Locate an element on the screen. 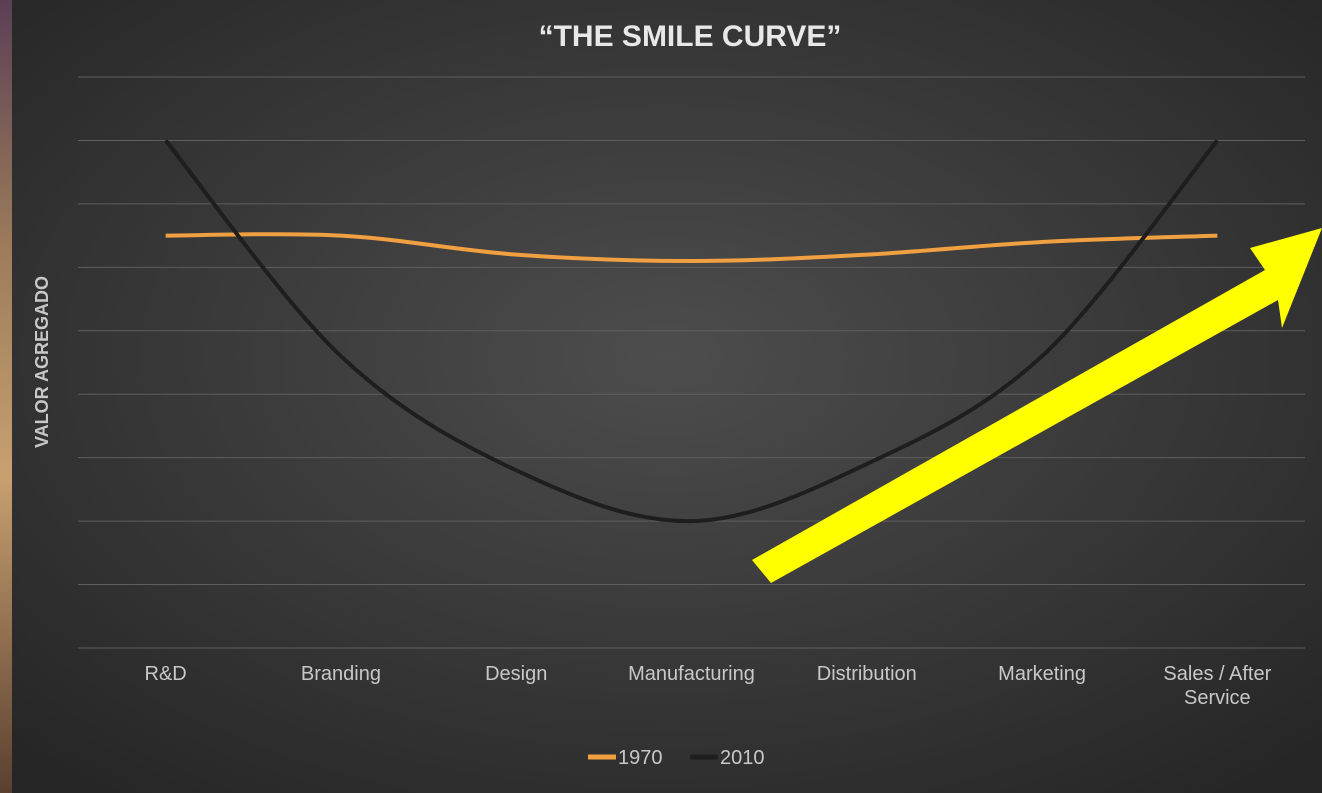  legend-label: 2010 is located at coordinates (742, 758).